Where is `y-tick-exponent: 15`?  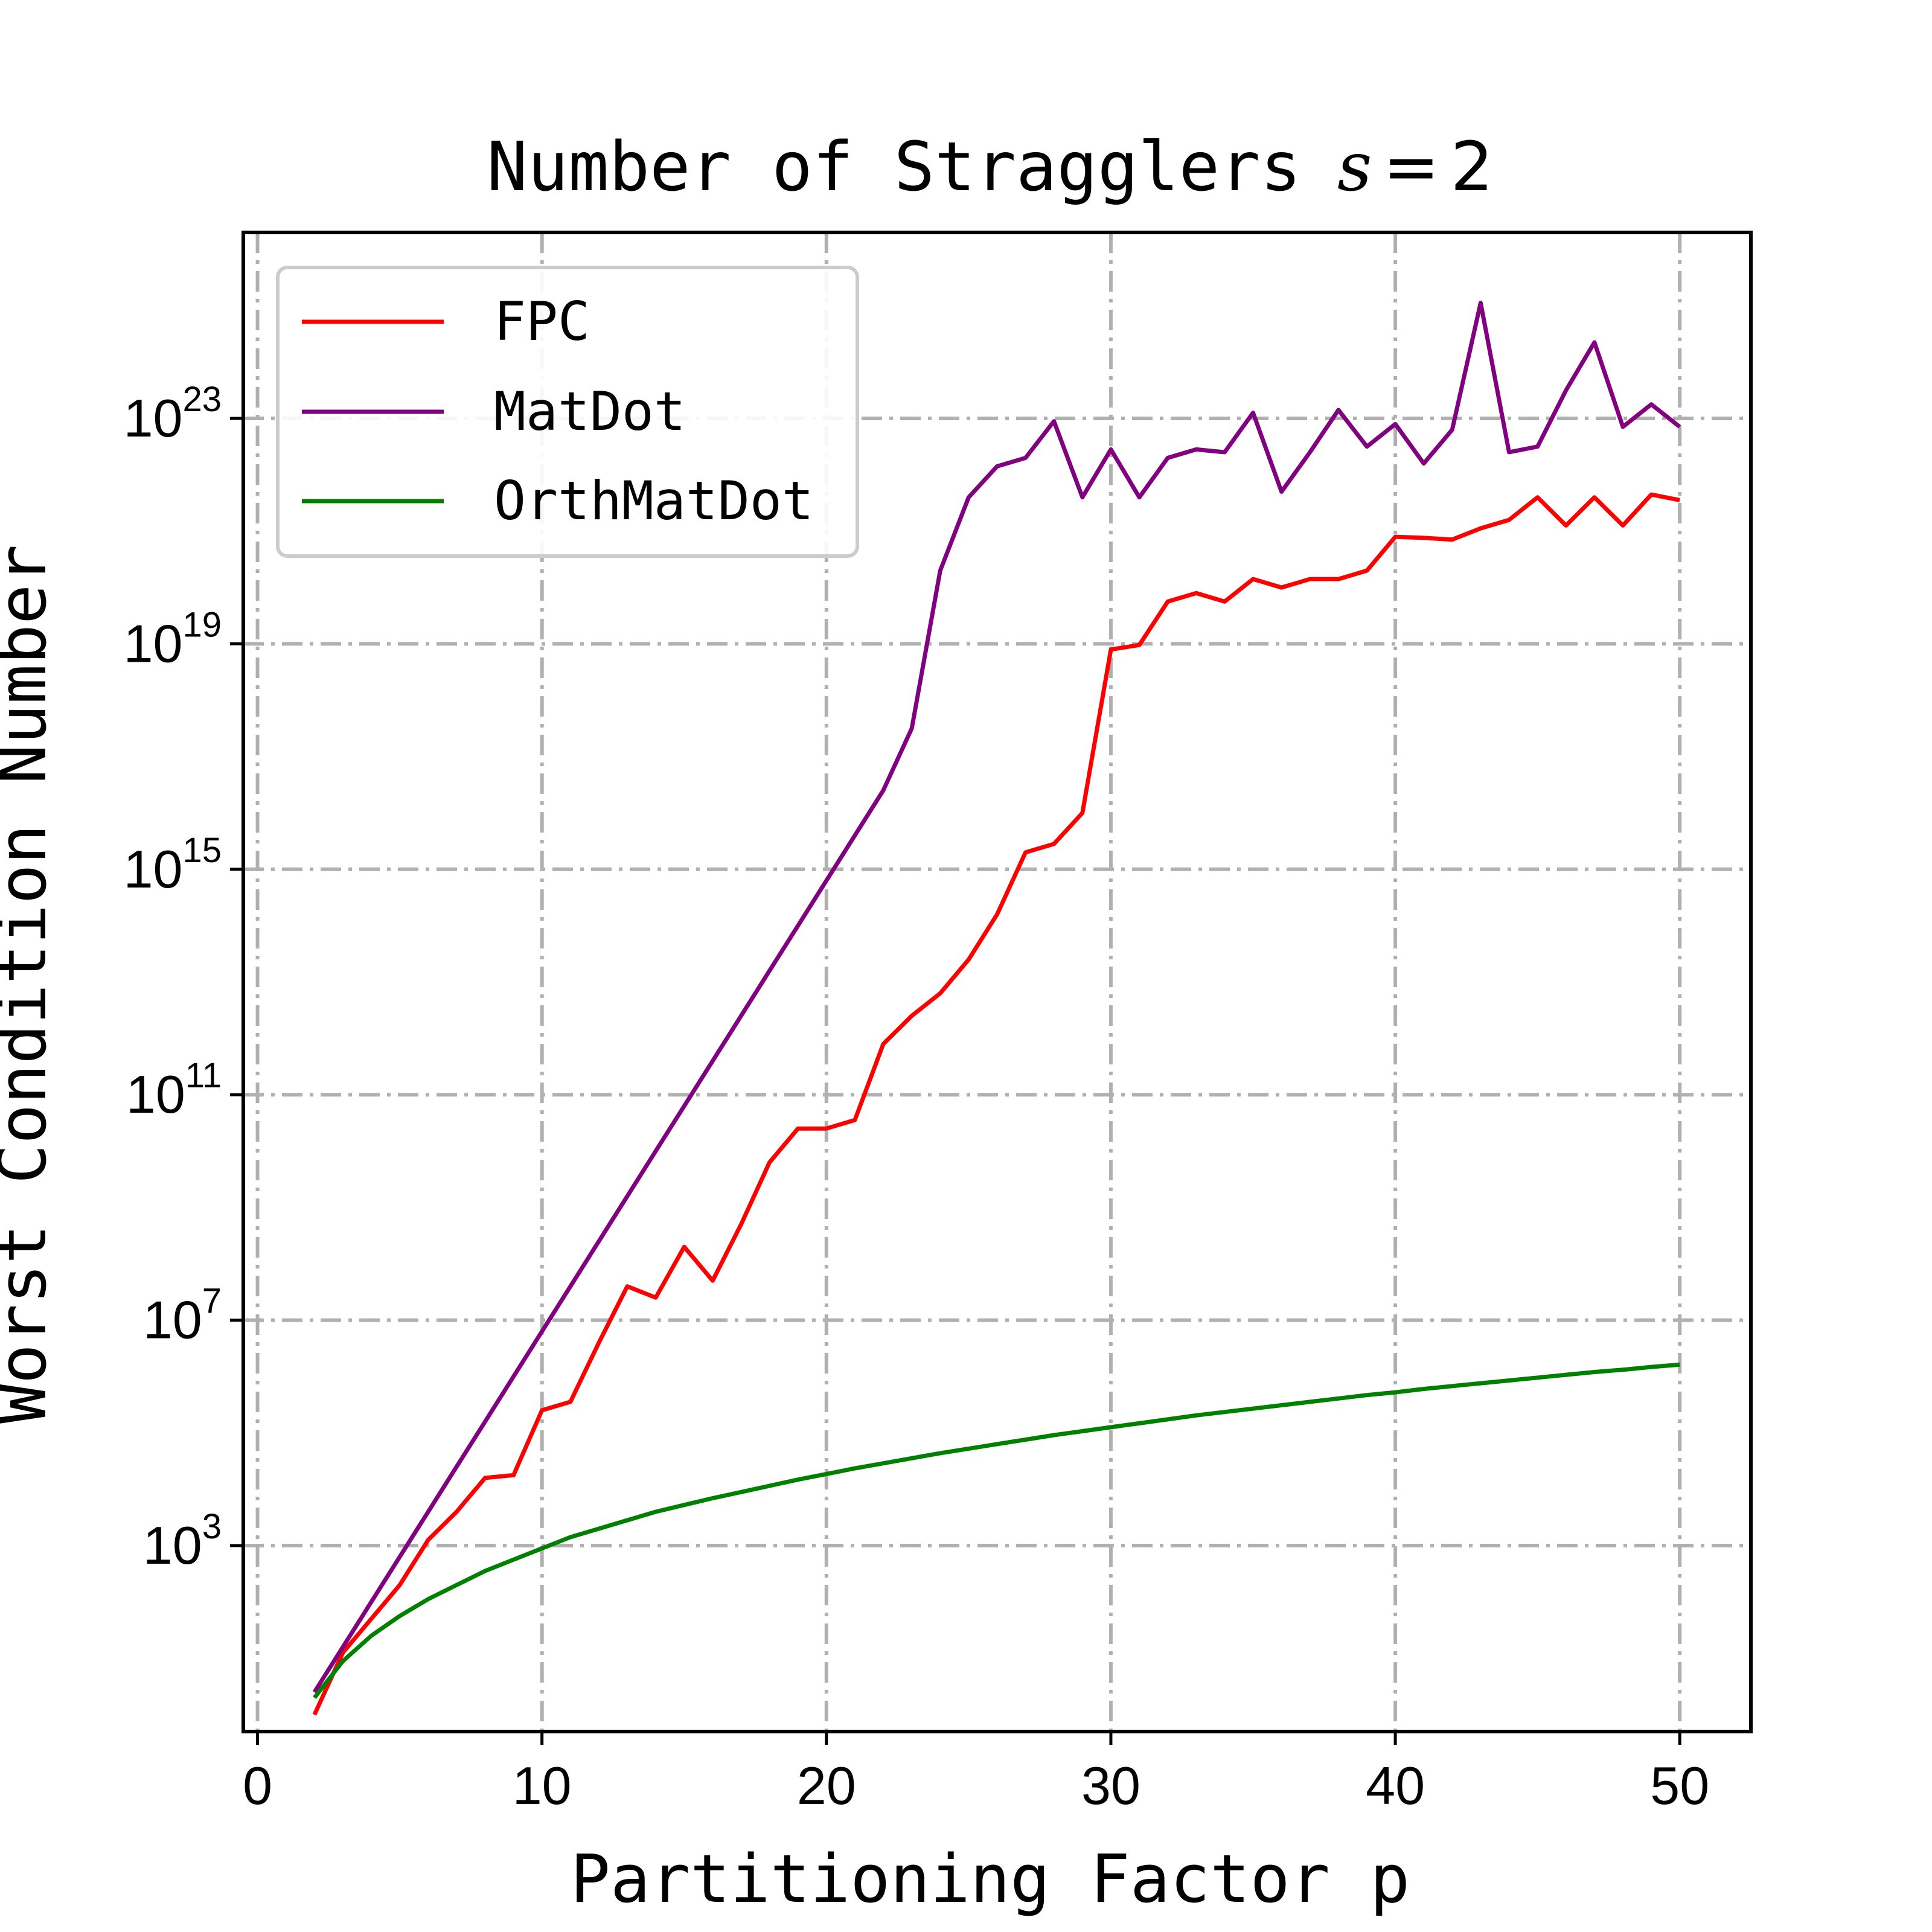
y-tick-exponent: 15 is located at coordinates (202, 851).